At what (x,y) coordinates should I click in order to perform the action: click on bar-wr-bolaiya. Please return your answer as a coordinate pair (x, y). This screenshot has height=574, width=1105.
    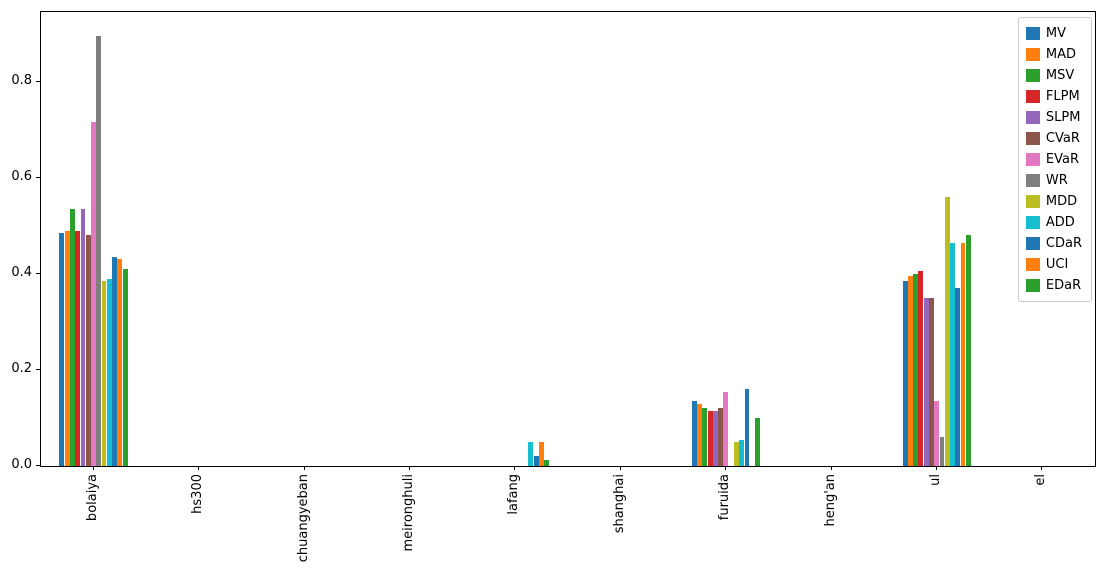
    Looking at the image, I should click on (99, 251).